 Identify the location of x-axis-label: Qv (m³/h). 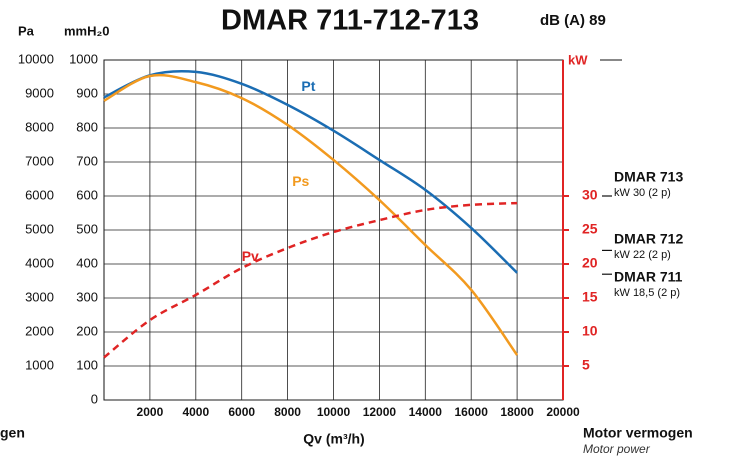
(333, 439).